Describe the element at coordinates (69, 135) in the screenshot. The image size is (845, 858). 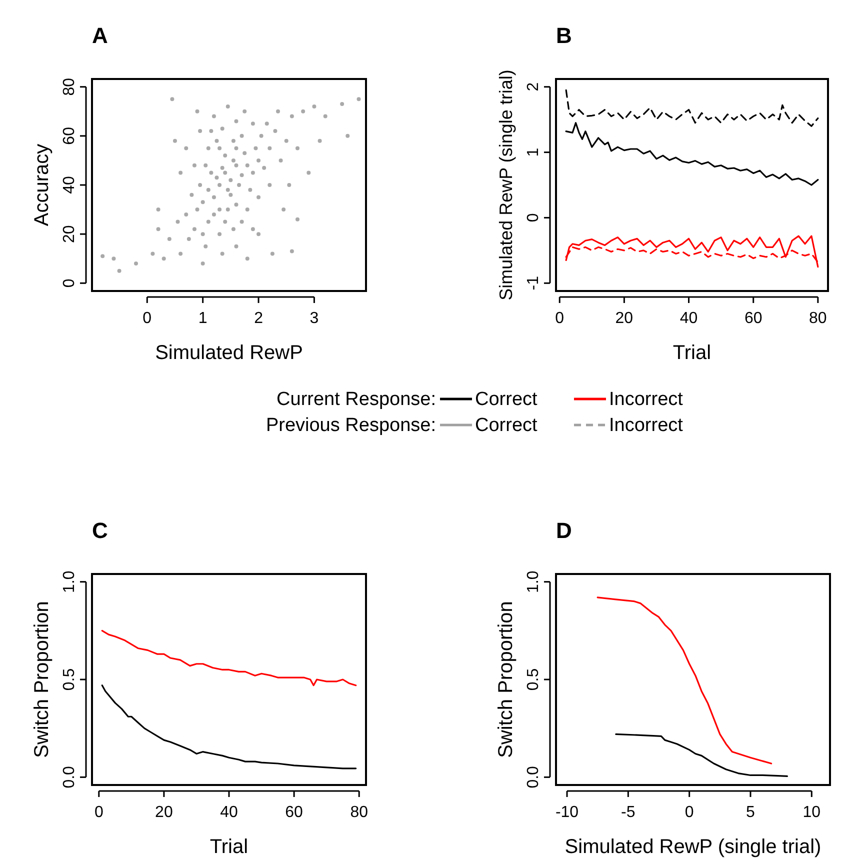
I see `y-tick-label: 60` at that location.